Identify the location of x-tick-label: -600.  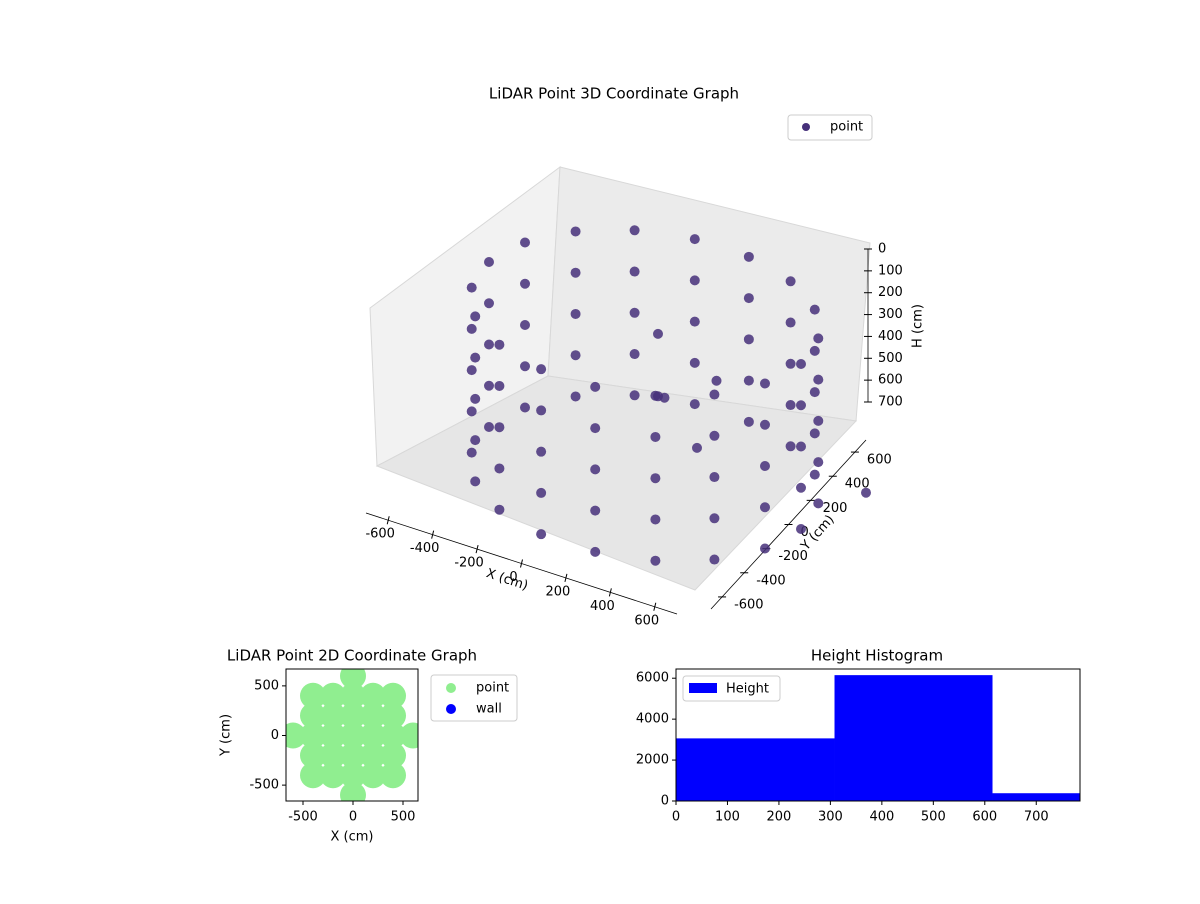
(380, 534).